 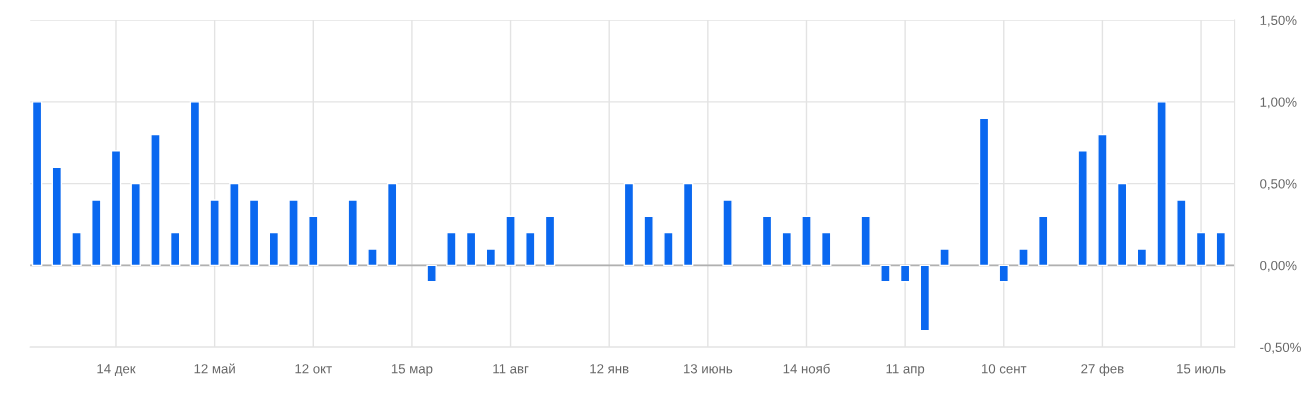 What do you see at coordinates (412, 370) in the screenshot?
I see `x-tick-label: 15 мар` at bounding box center [412, 370].